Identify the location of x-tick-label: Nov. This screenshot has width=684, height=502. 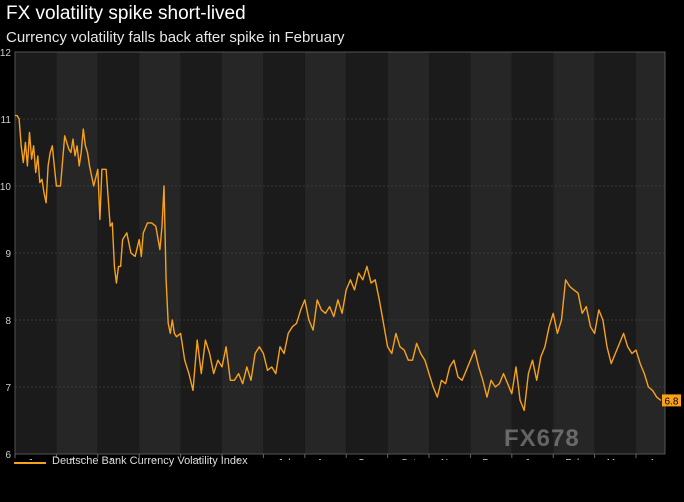
(450, 459).